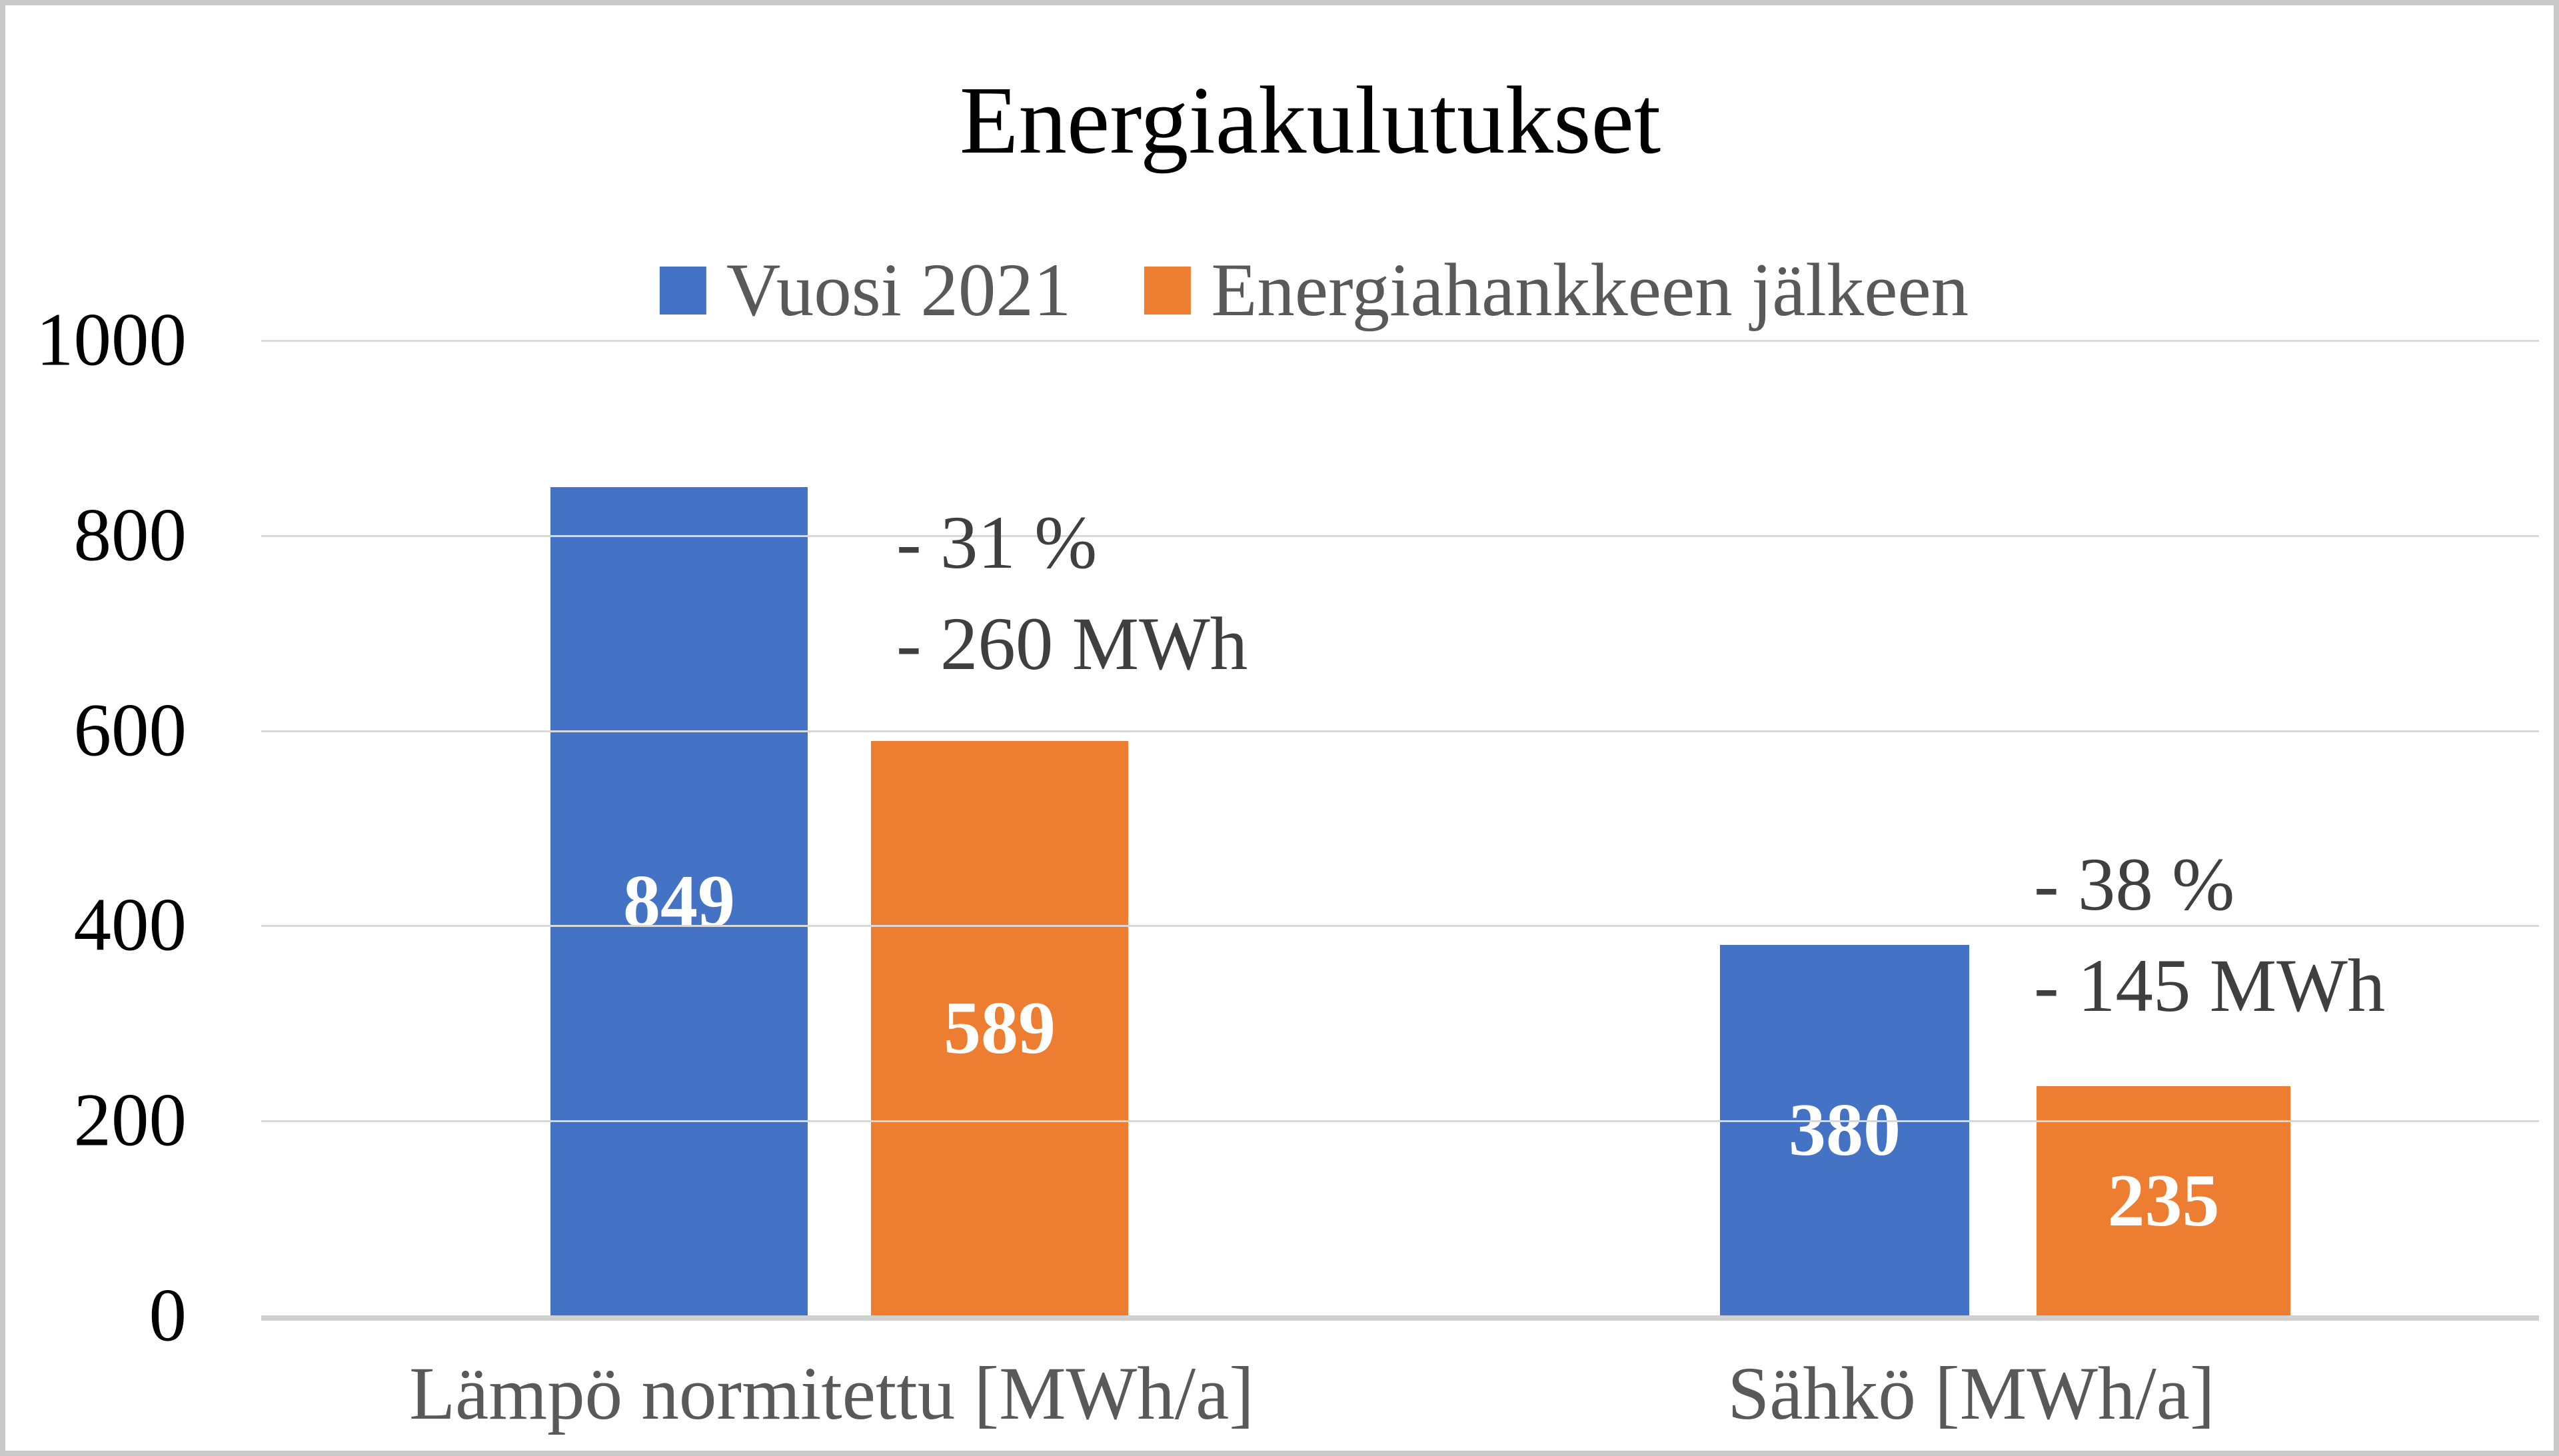 This screenshot has width=2559, height=1456. I want to click on chart-title: Energiakulutukset, so click(1310, 120).